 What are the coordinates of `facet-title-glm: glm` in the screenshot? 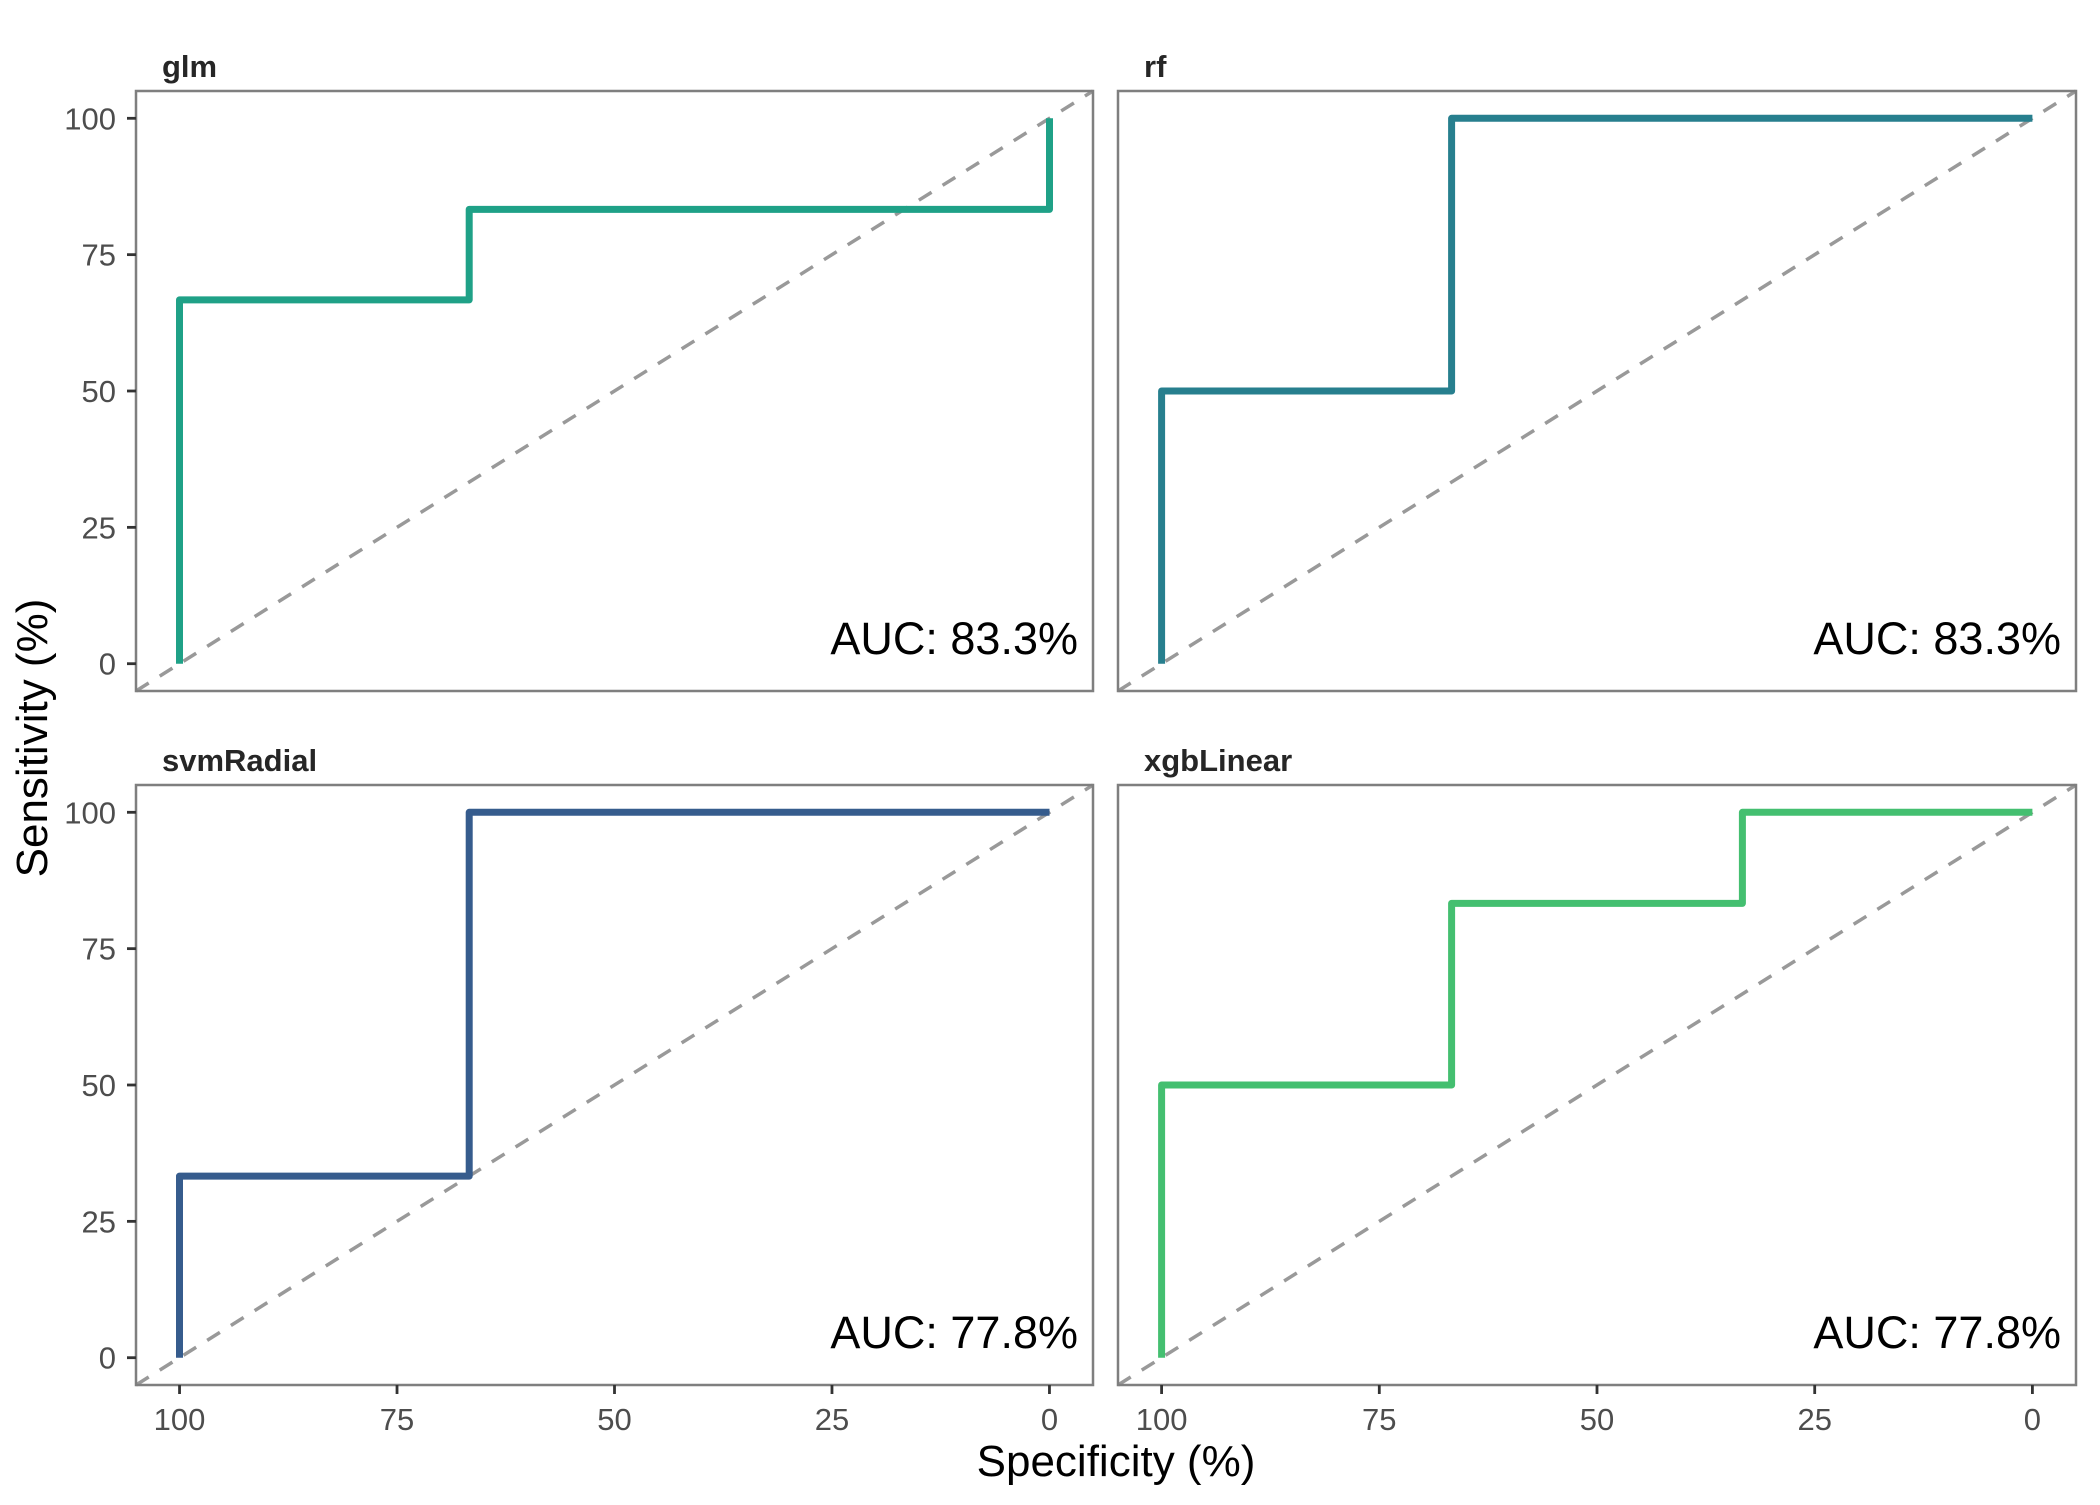 It's located at (189, 66).